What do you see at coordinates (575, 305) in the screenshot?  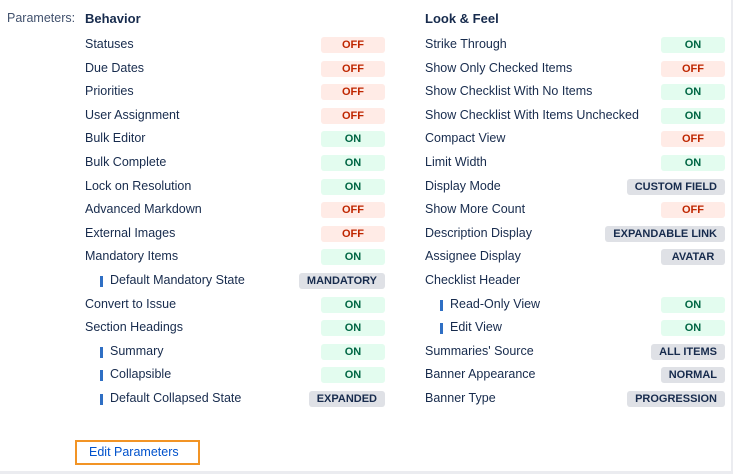 I see `parameter-row: Read-Only View ON` at bounding box center [575, 305].